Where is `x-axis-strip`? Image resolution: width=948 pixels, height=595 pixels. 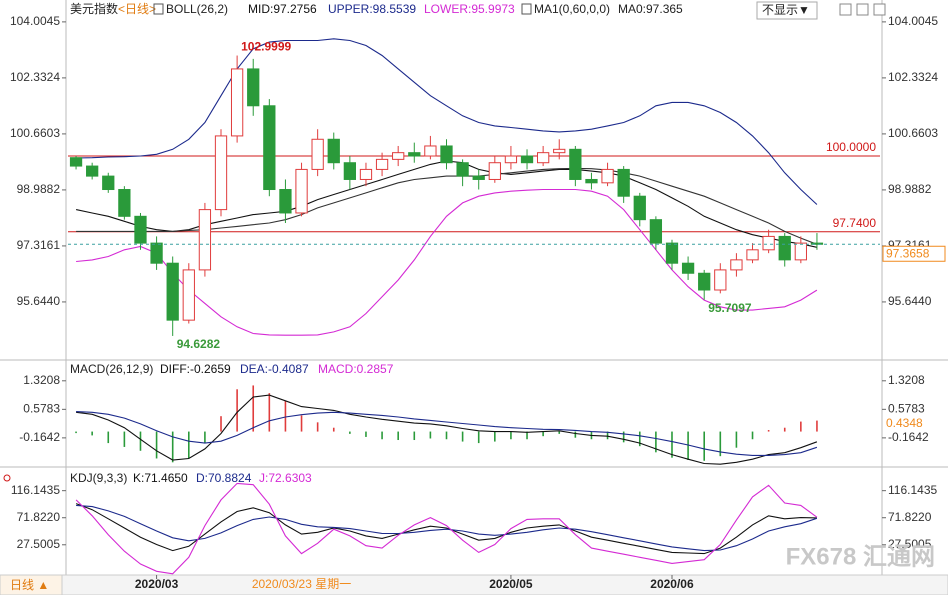 x-axis-strip is located at coordinates (474, 584).